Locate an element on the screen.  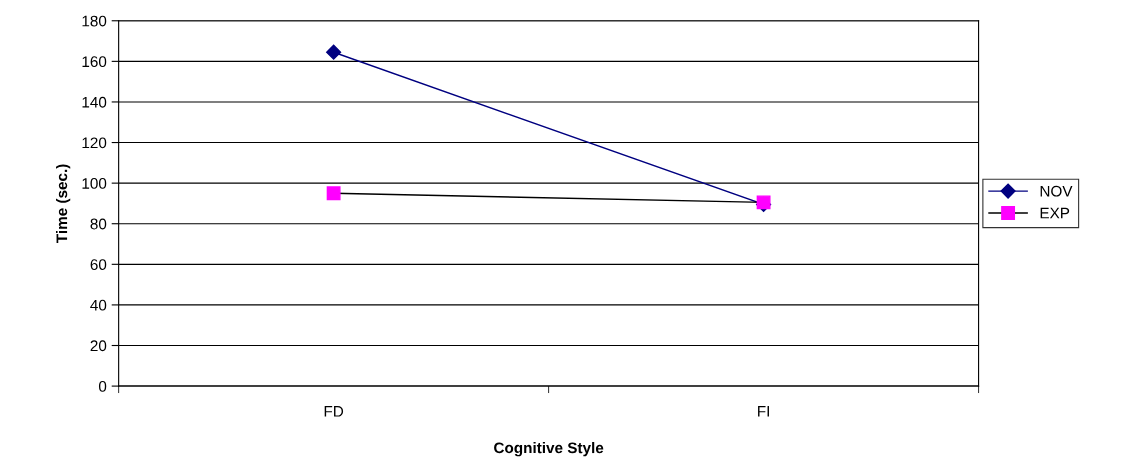
x-tick-label: FI is located at coordinates (763, 411).